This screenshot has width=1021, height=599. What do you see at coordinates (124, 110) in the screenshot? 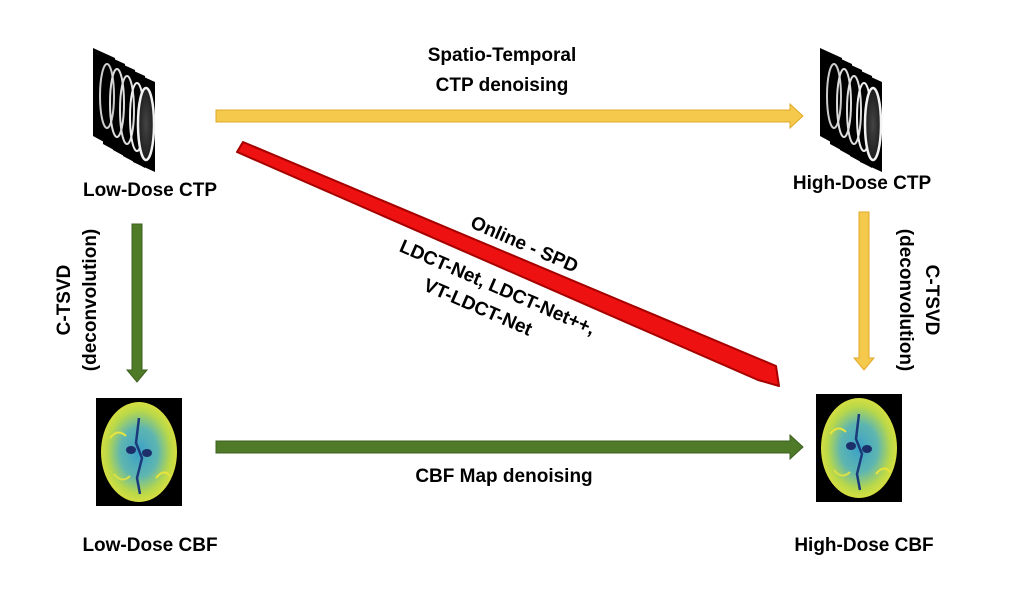
I see `low-dose-ctp-image` at bounding box center [124, 110].